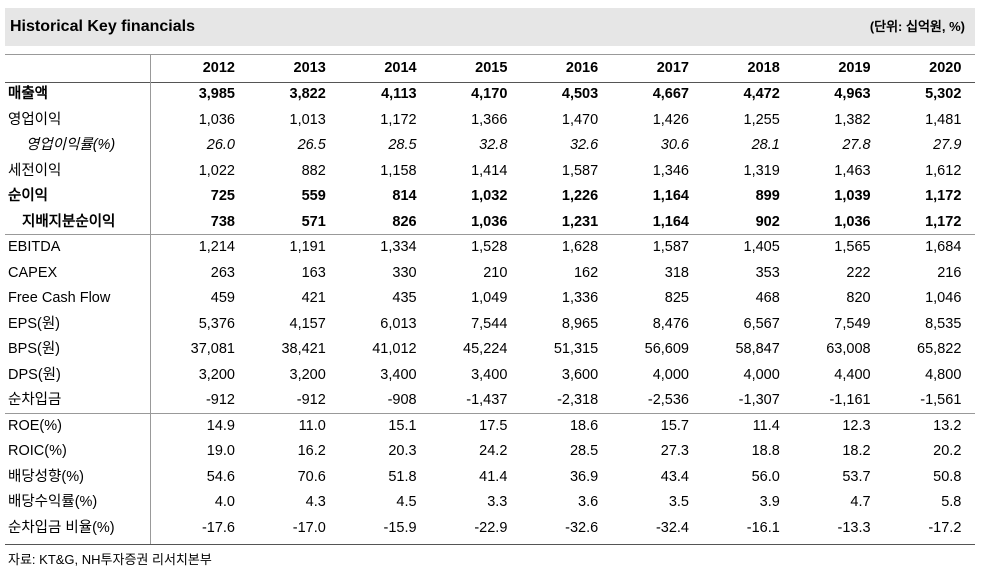 The width and height of the screenshot is (981, 578). What do you see at coordinates (674, 145) in the screenshot?
I see `cell: 30.6` at bounding box center [674, 145].